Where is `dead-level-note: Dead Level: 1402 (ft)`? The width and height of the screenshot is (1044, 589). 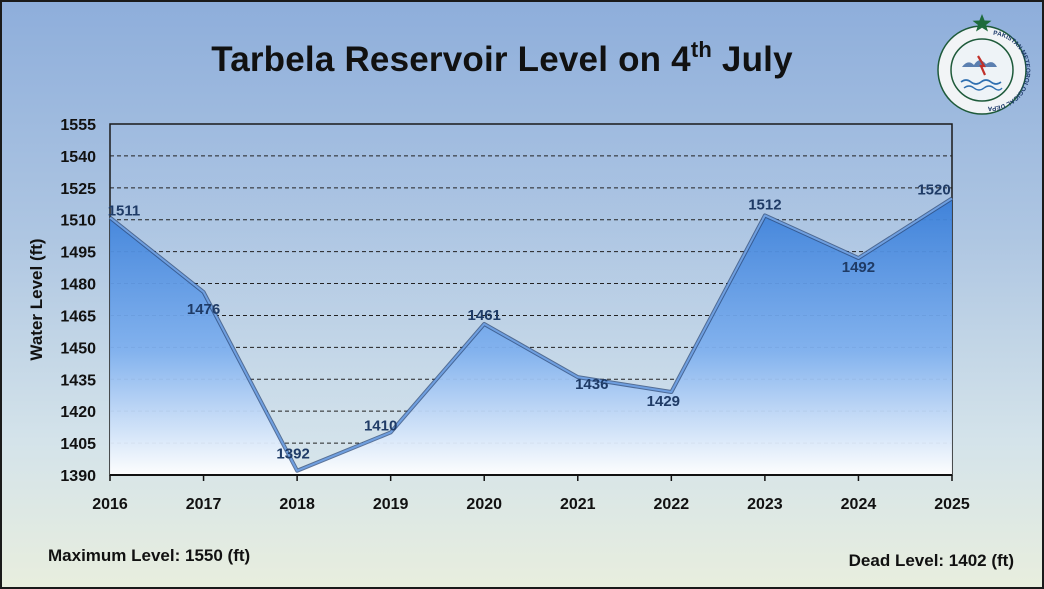
dead-level-note: Dead Level: 1402 (ft) is located at coordinates (931, 560).